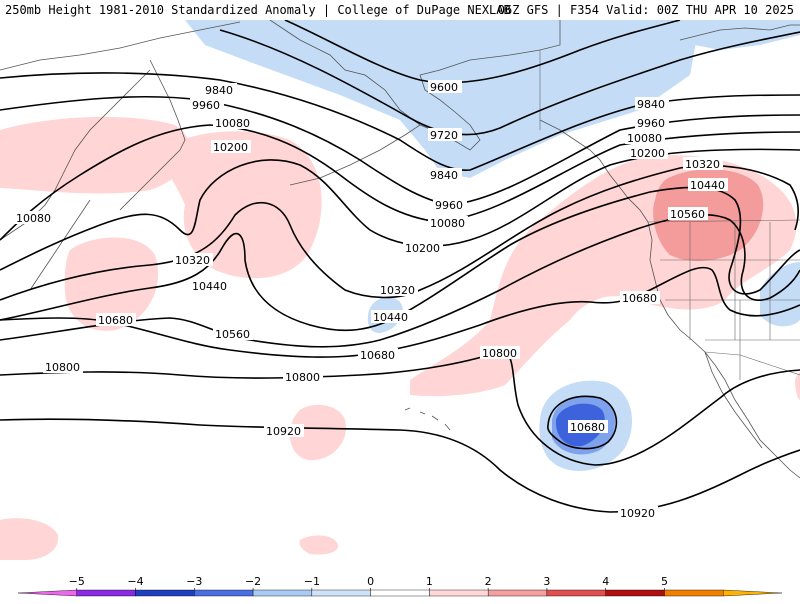  What do you see at coordinates (150, 180) in the screenshot?
I see `kuril-islands` at bounding box center [150, 180].